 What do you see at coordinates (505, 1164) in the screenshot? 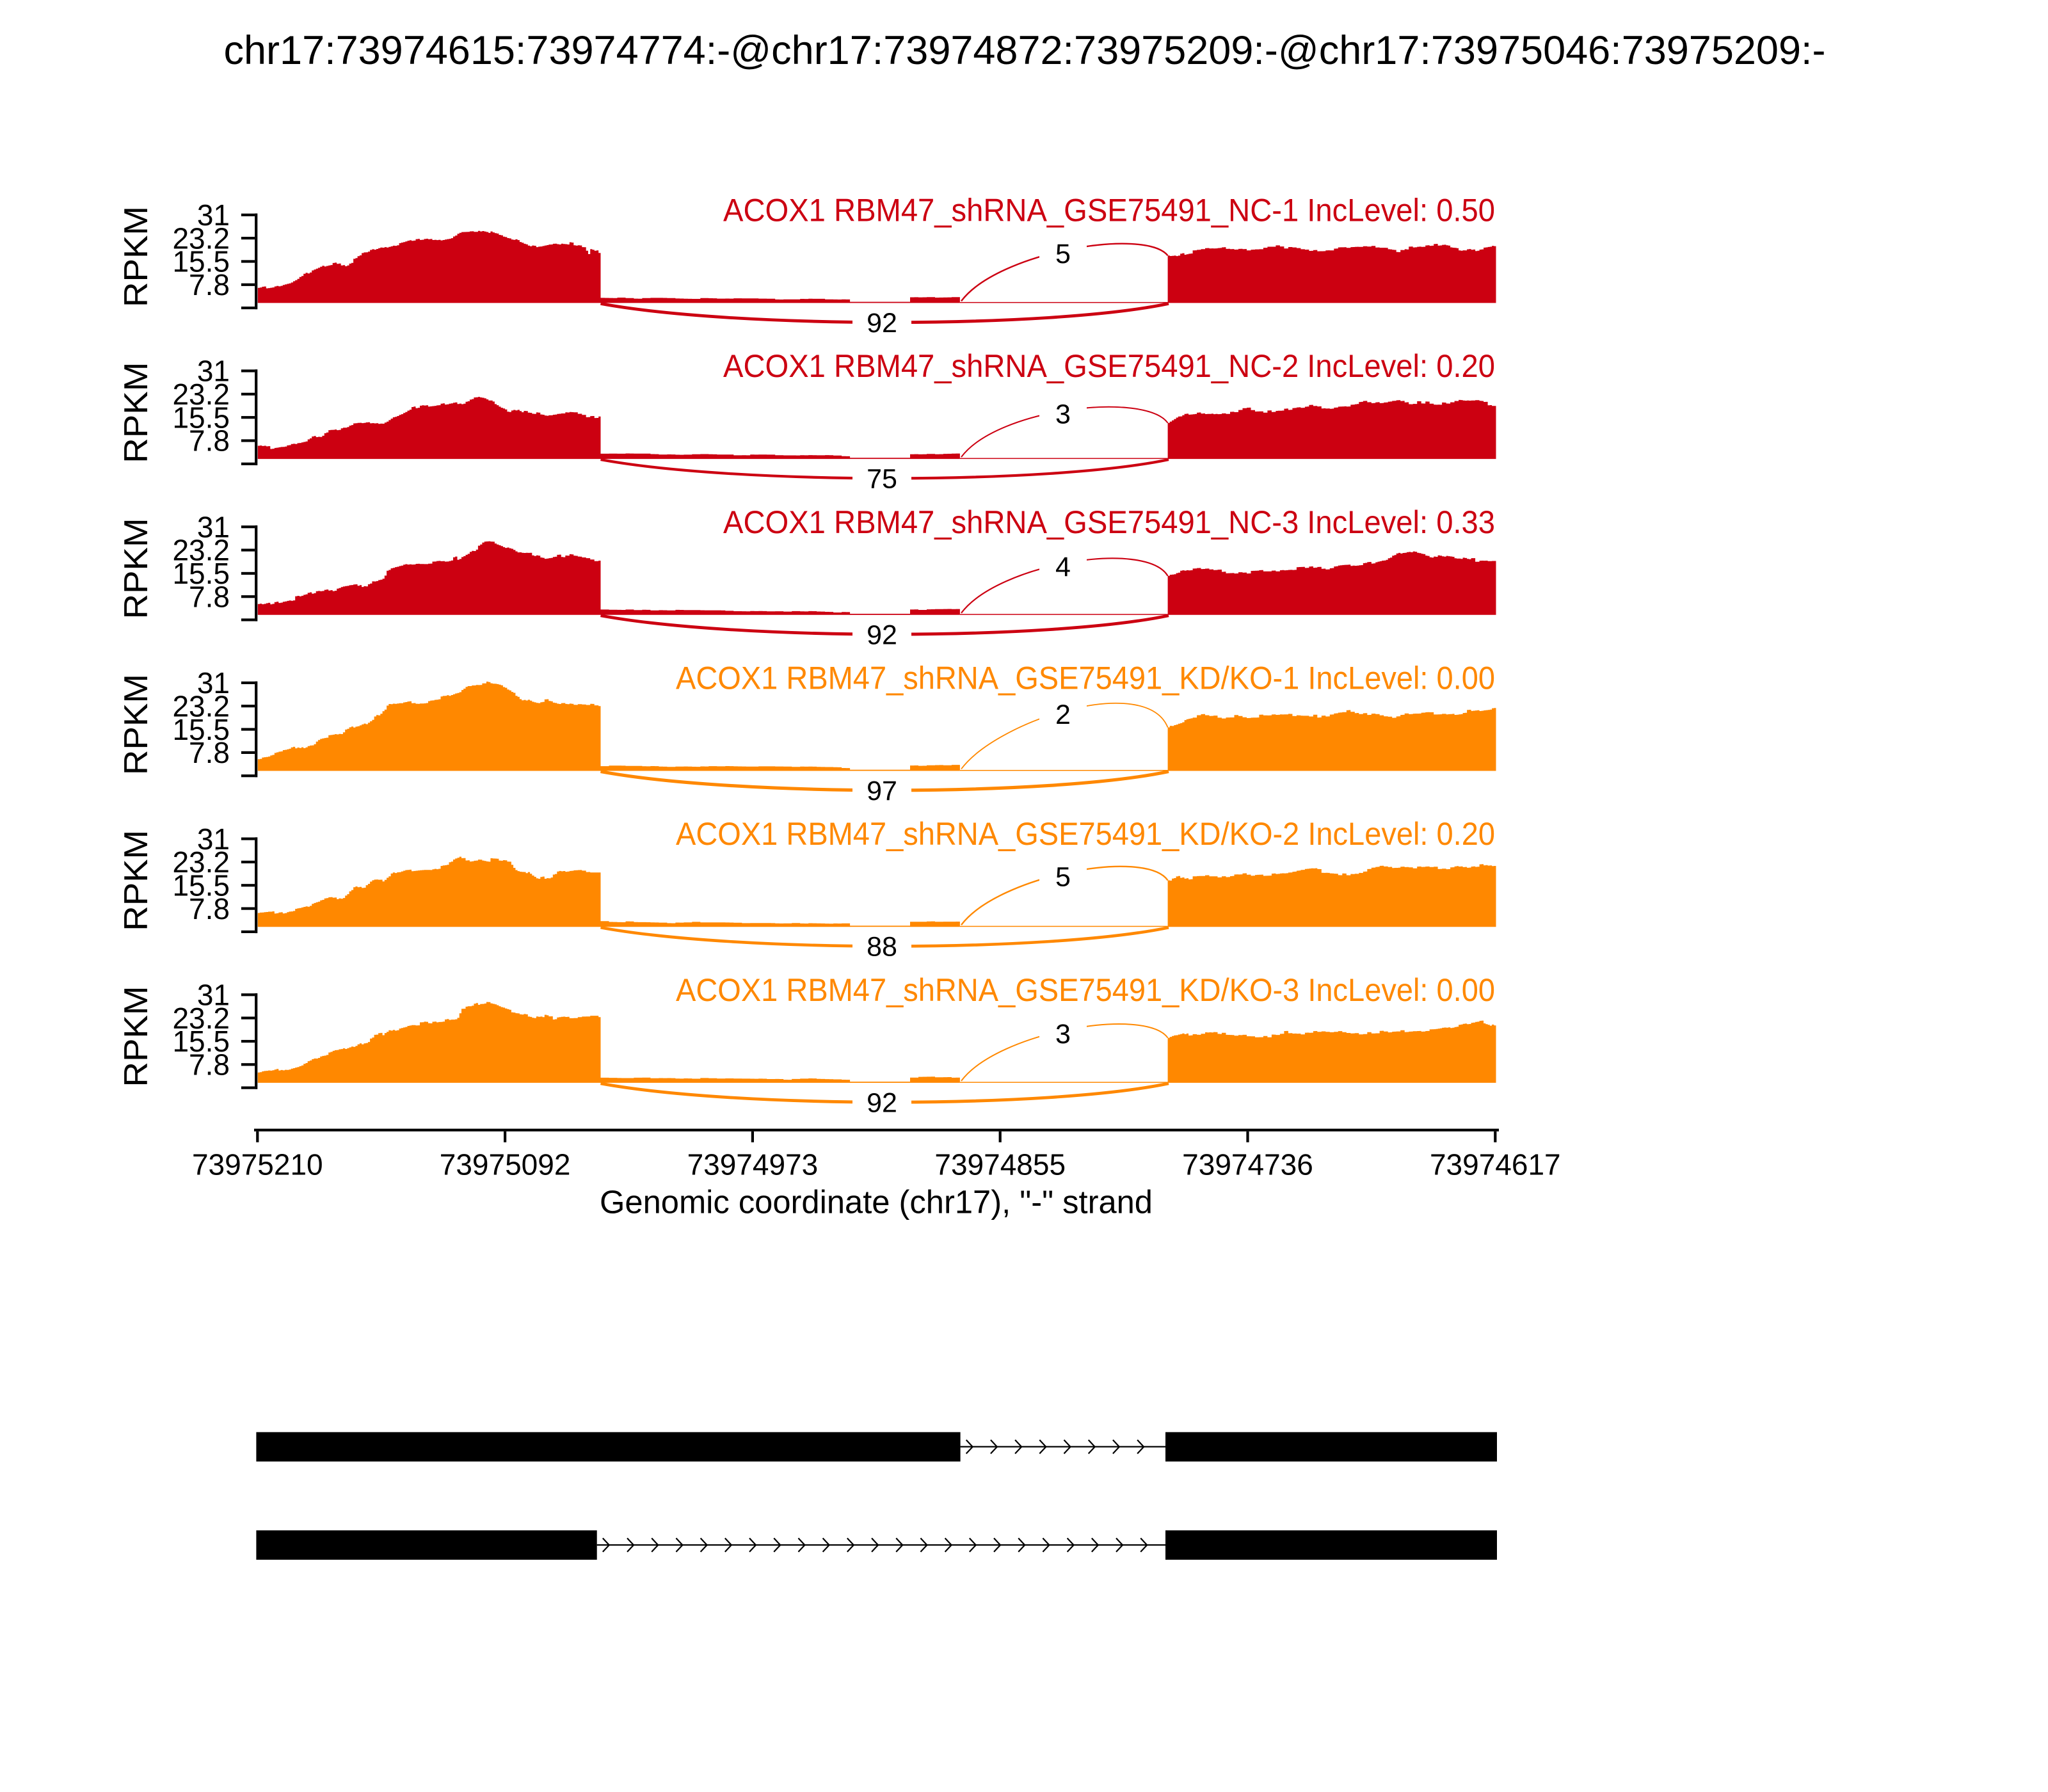
I see `svg-text: 73975092` at bounding box center [505, 1164].